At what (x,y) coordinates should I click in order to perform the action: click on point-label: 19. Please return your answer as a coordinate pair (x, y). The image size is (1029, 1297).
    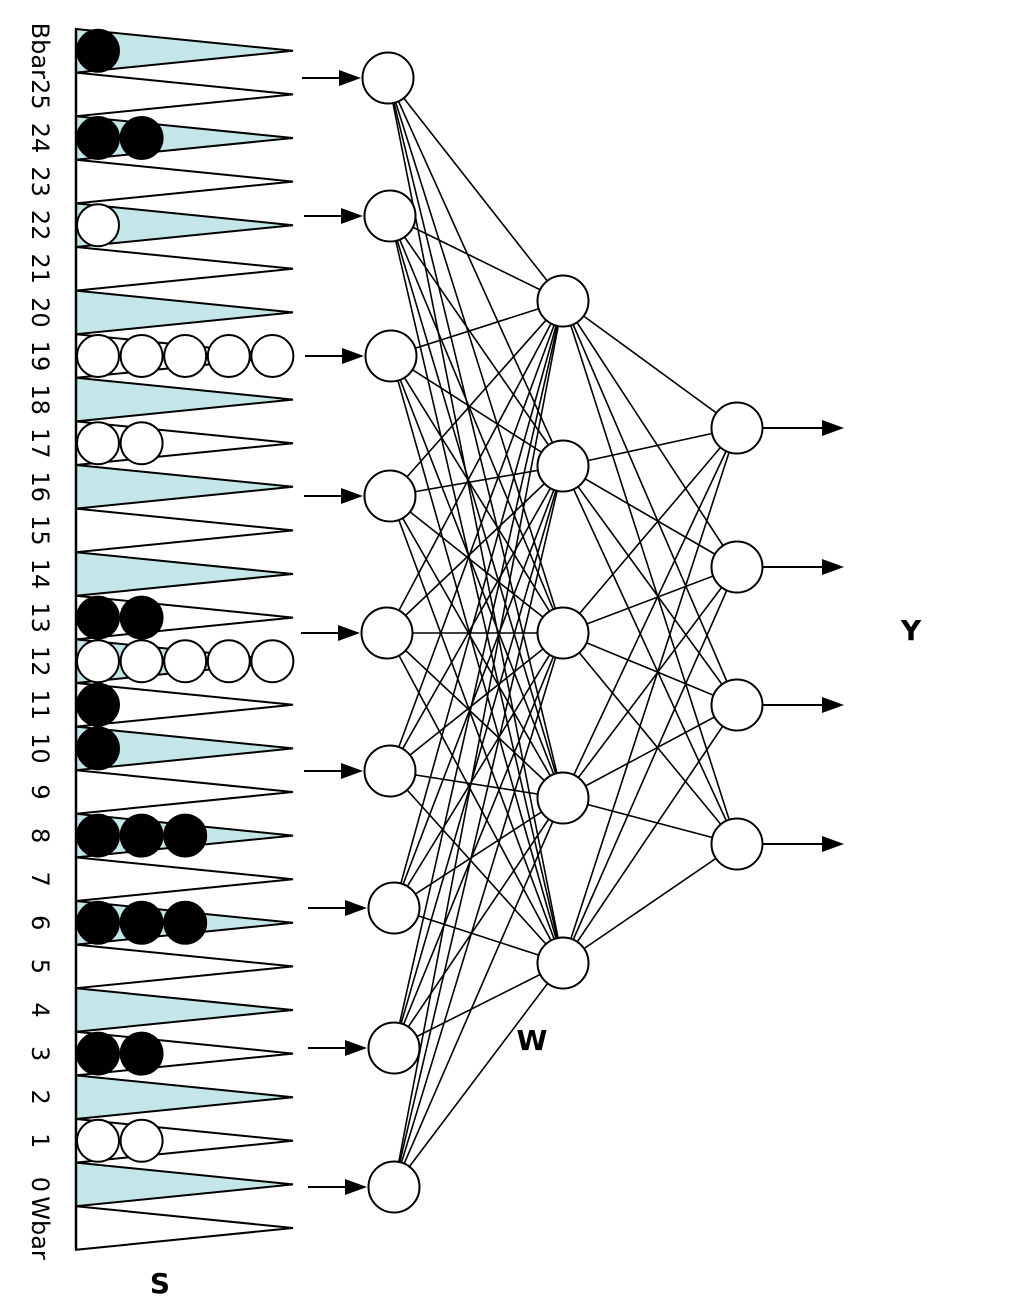
    Looking at the image, I should click on (40, 356).